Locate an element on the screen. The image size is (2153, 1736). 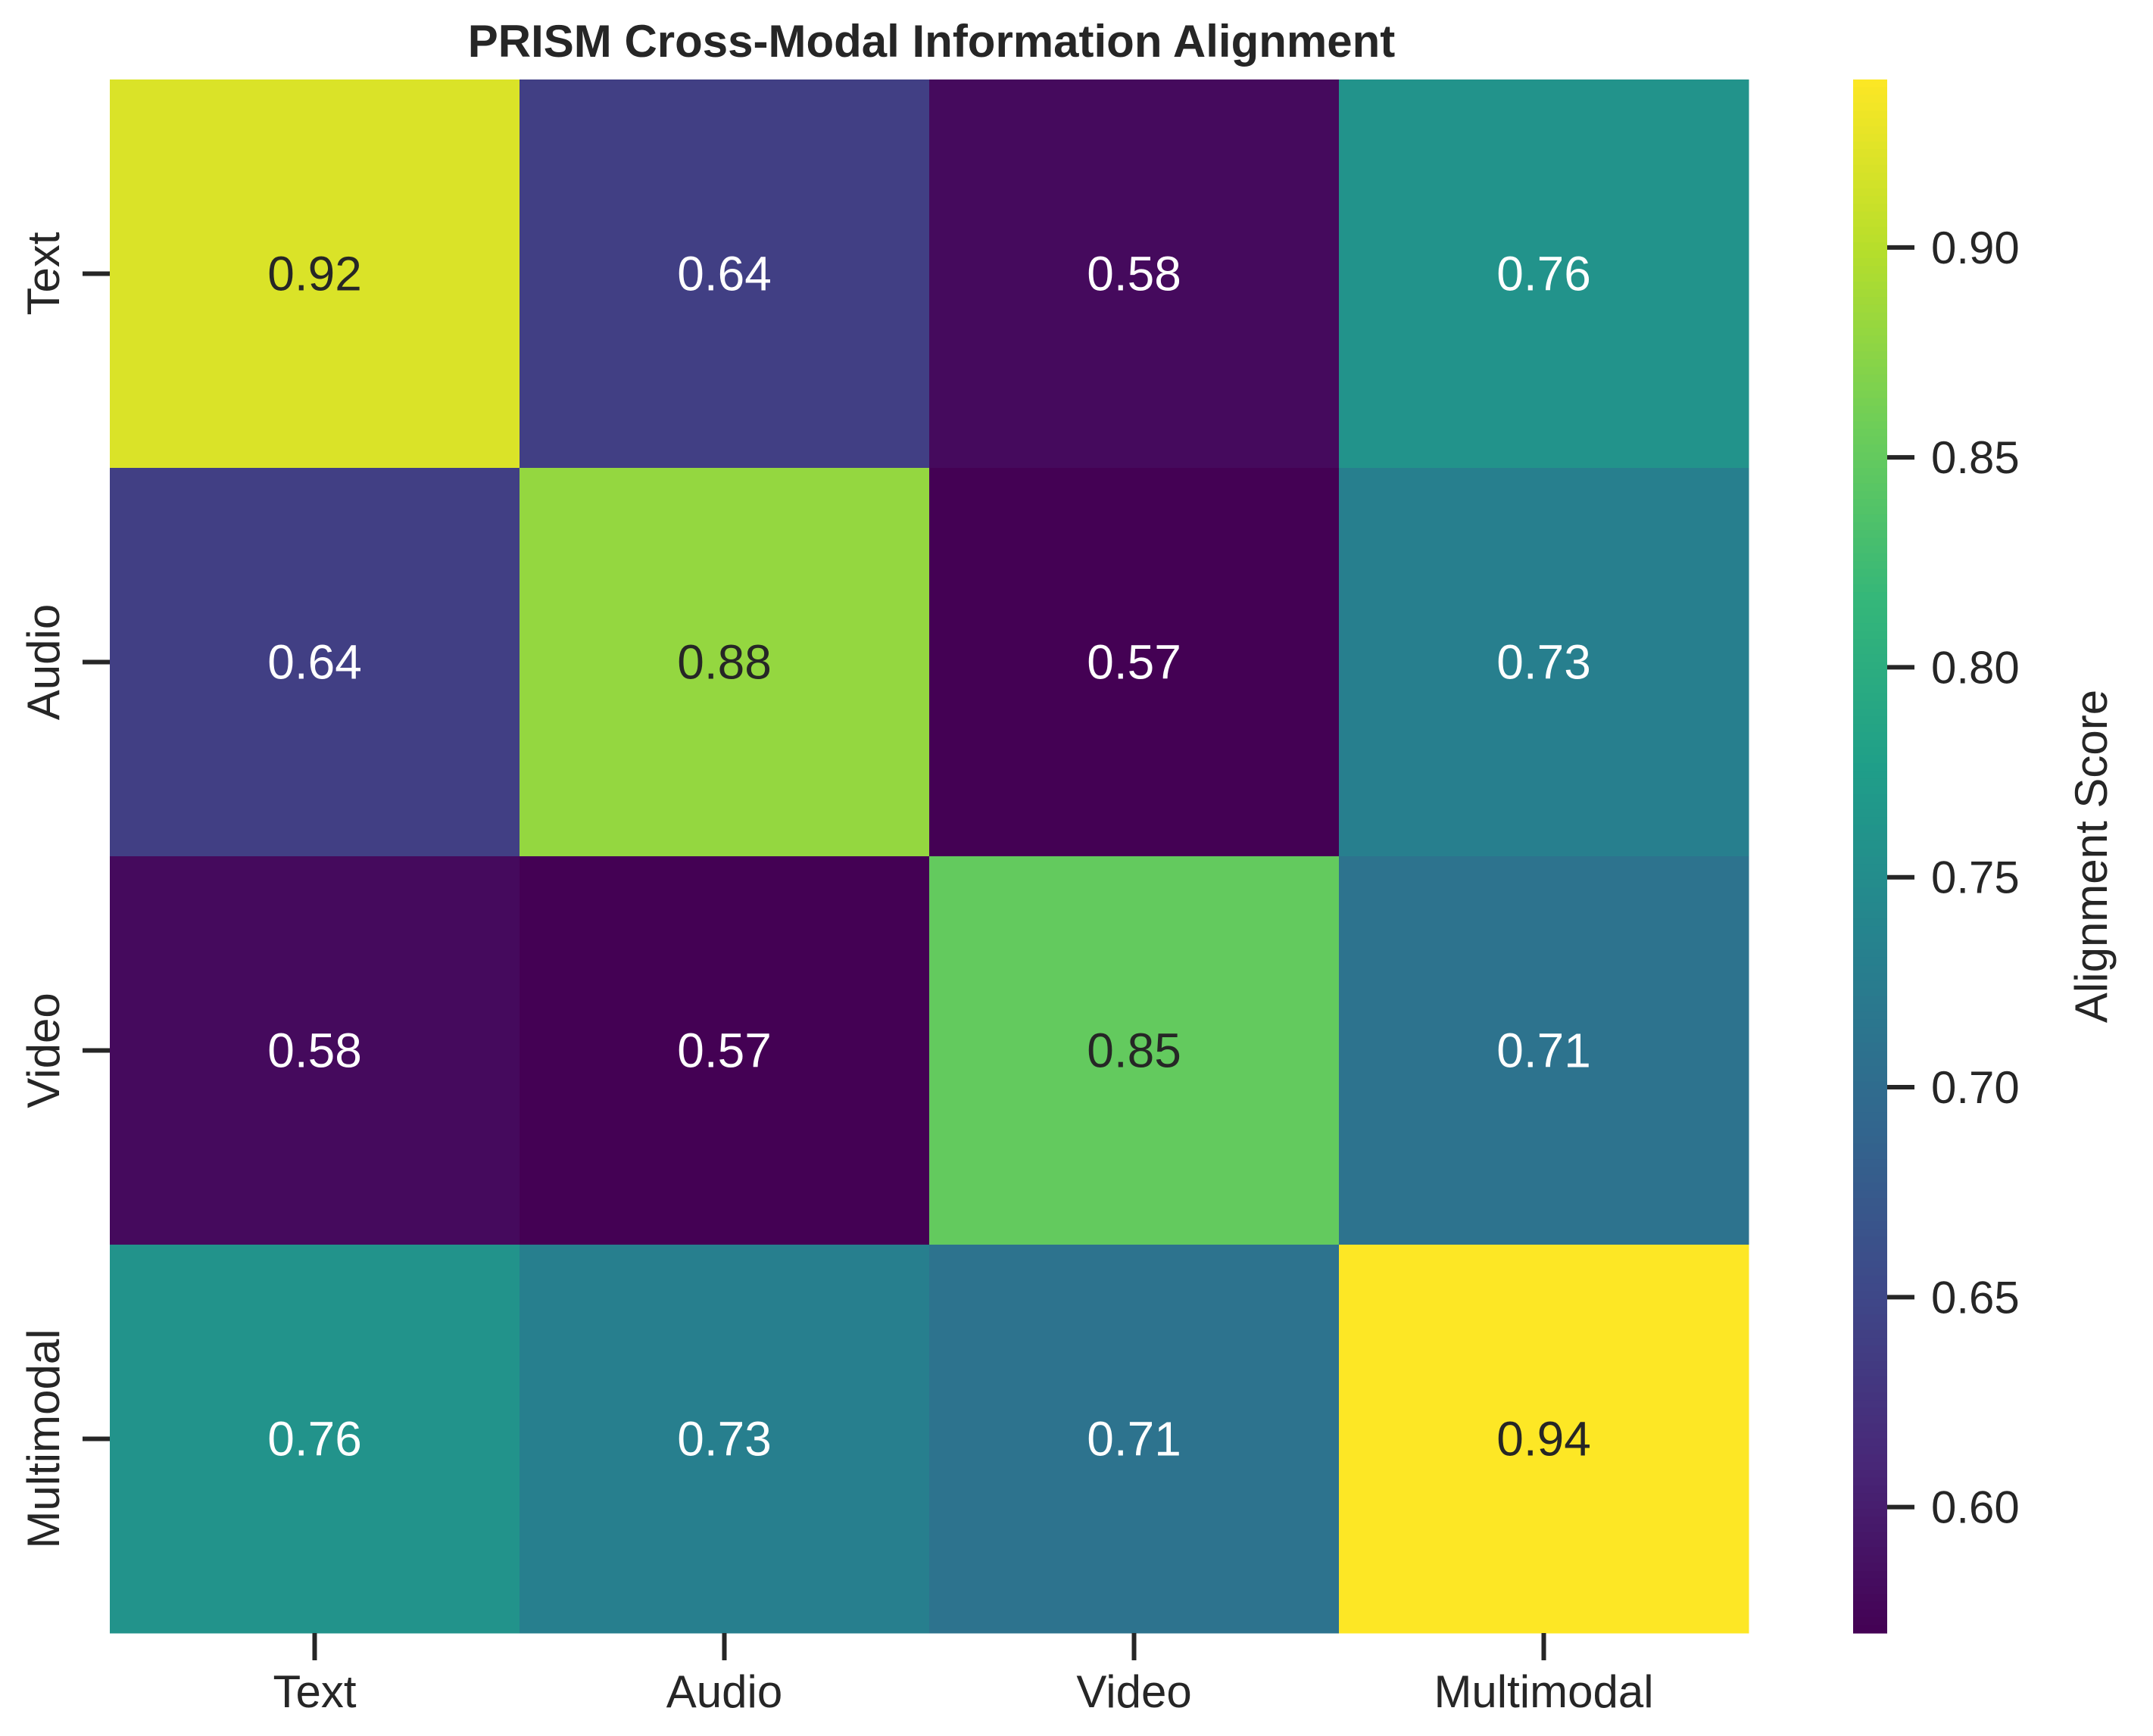
y-tick-label: Text is located at coordinates (43, 273).